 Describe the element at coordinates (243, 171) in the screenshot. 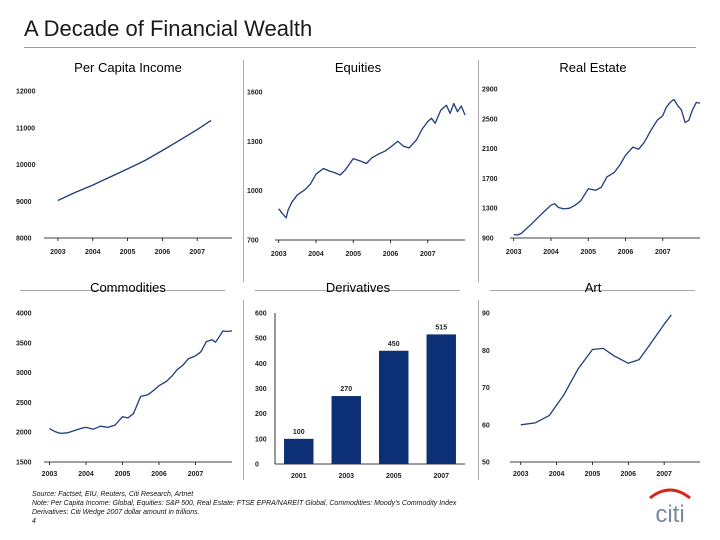

I see `divider-vertical-left-top` at that location.